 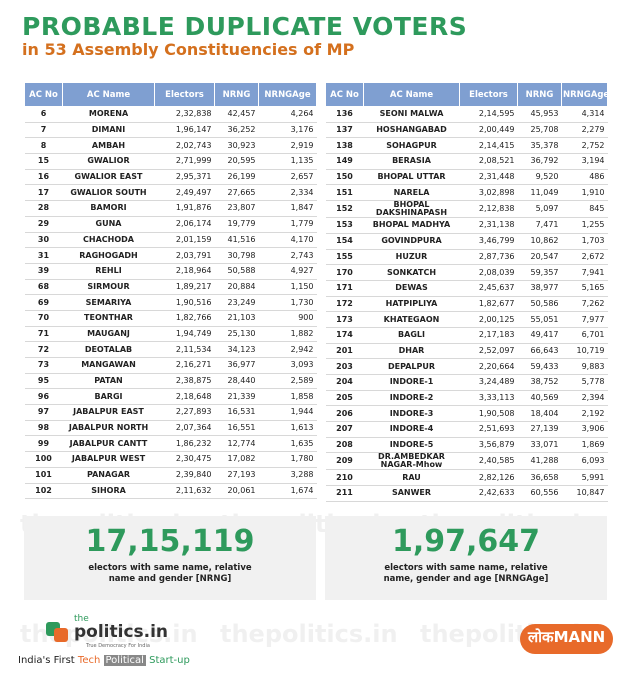 I want to click on cell: 201, so click(x=344, y=351).